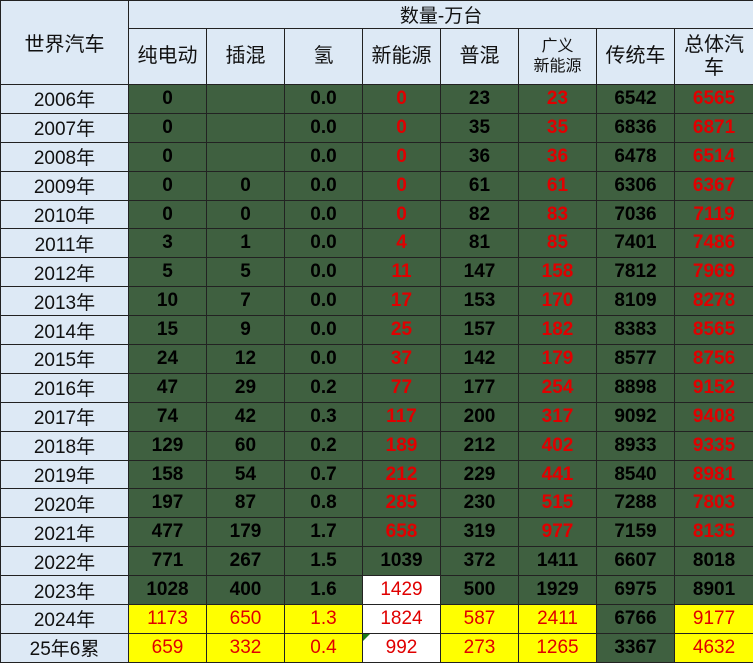 This screenshot has width=753, height=663. Describe the element at coordinates (479, 359) in the screenshot. I see `table-cell: 142` at that location.